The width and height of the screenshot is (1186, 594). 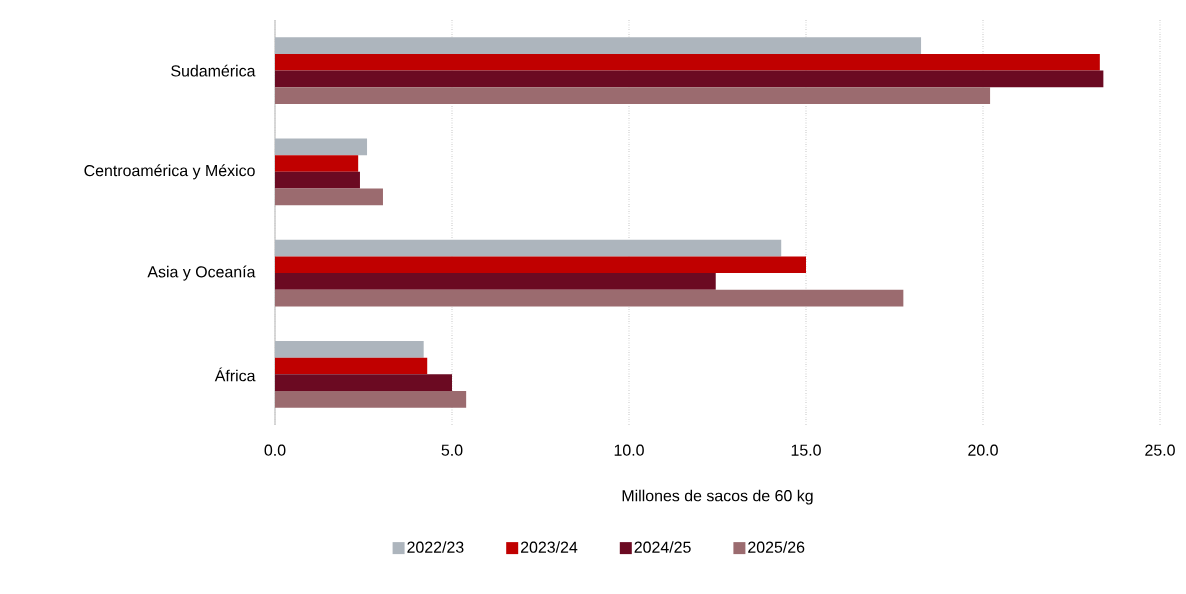 What do you see at coordinates (717, 497) in the screenshot?
I see `x-axis-title: Millones de sacos de 60 kg` at bounding box center [717, 497].